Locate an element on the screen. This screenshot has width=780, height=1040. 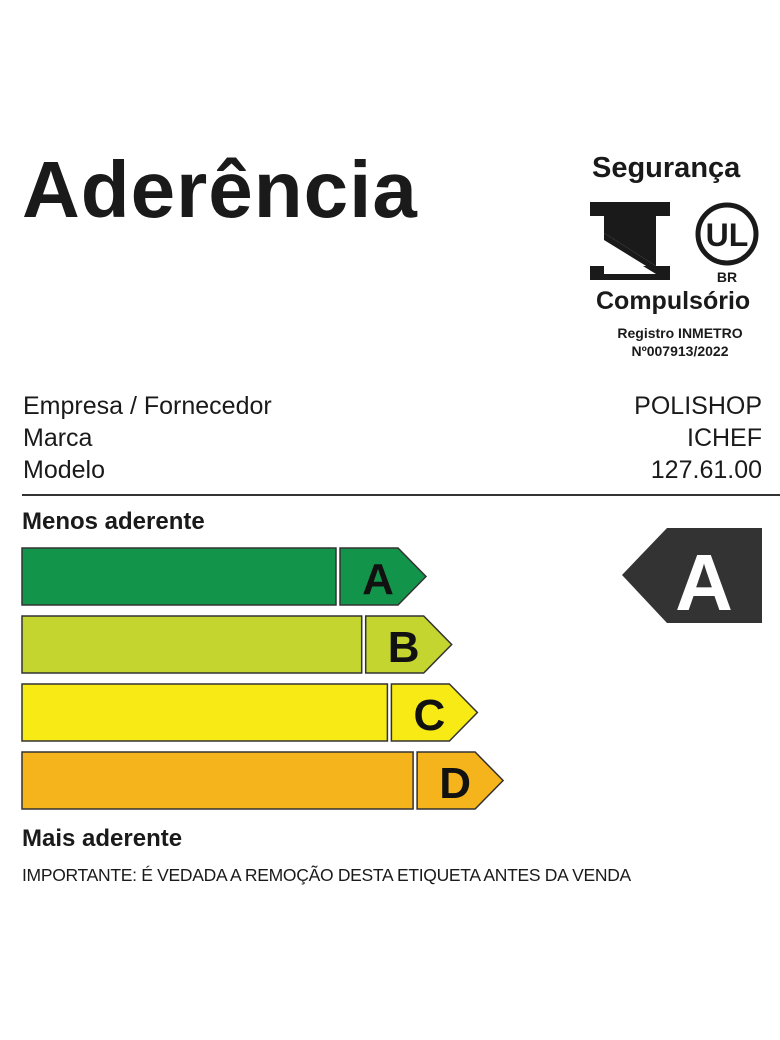
class-bar-b is located at coordinates (192, 644).